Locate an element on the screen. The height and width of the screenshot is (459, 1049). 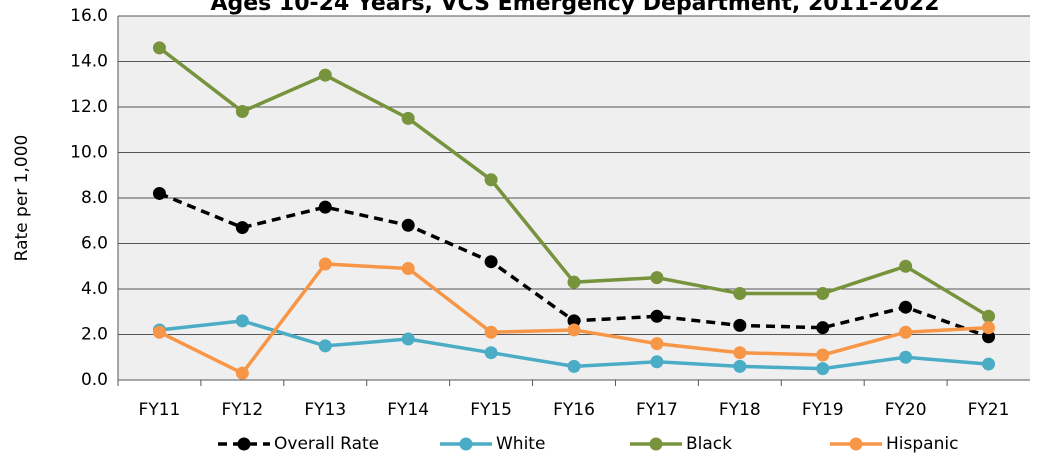
legend-label: White is located at coordinates (520, 444).